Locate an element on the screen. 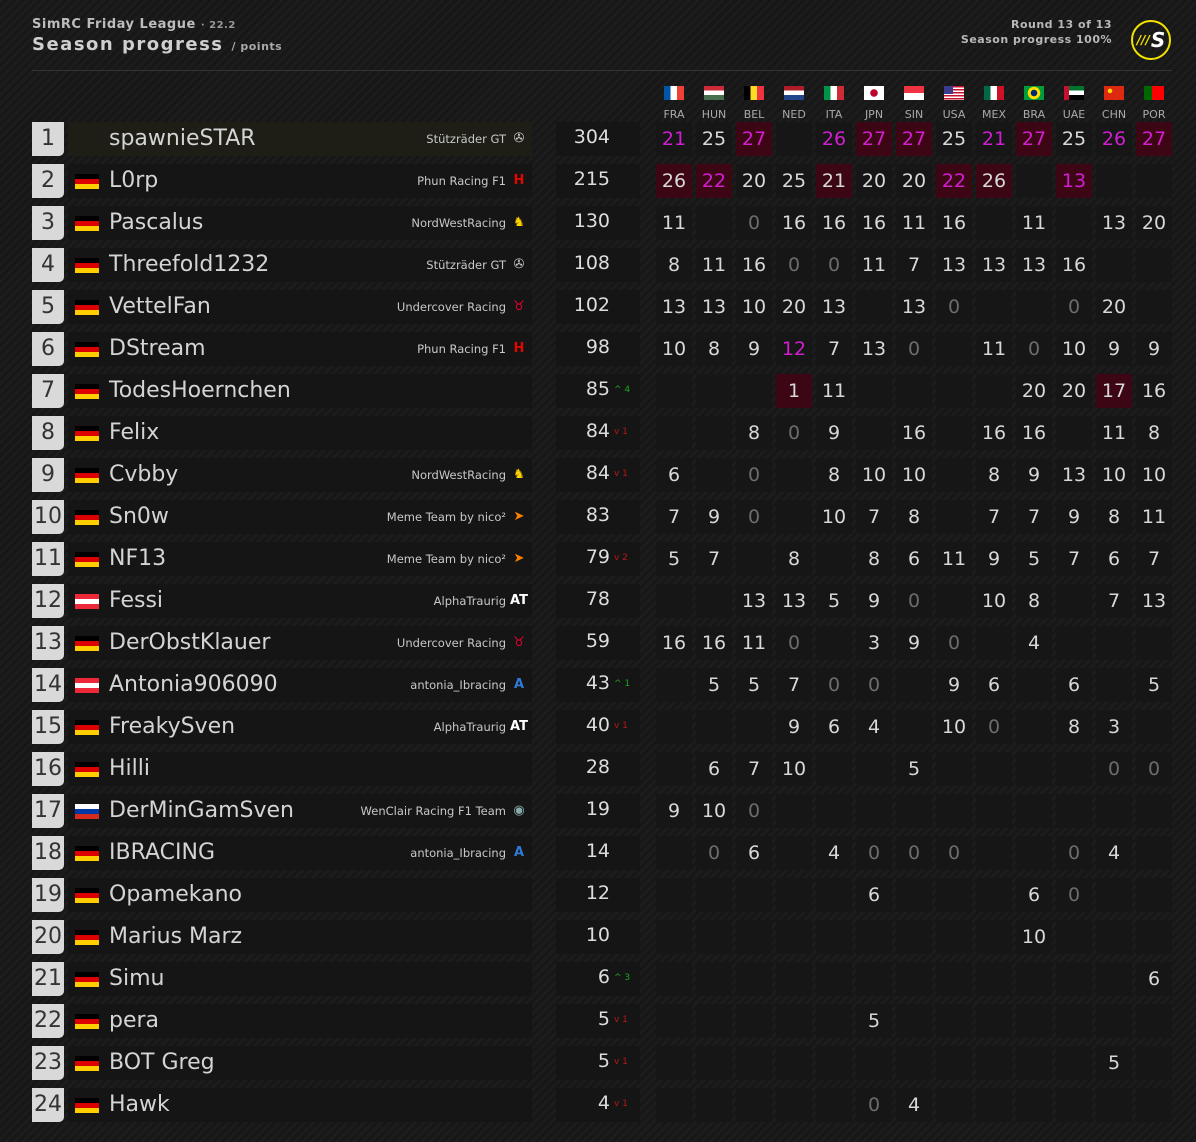  result-cell: 16 is located at coordinates (994, 433).